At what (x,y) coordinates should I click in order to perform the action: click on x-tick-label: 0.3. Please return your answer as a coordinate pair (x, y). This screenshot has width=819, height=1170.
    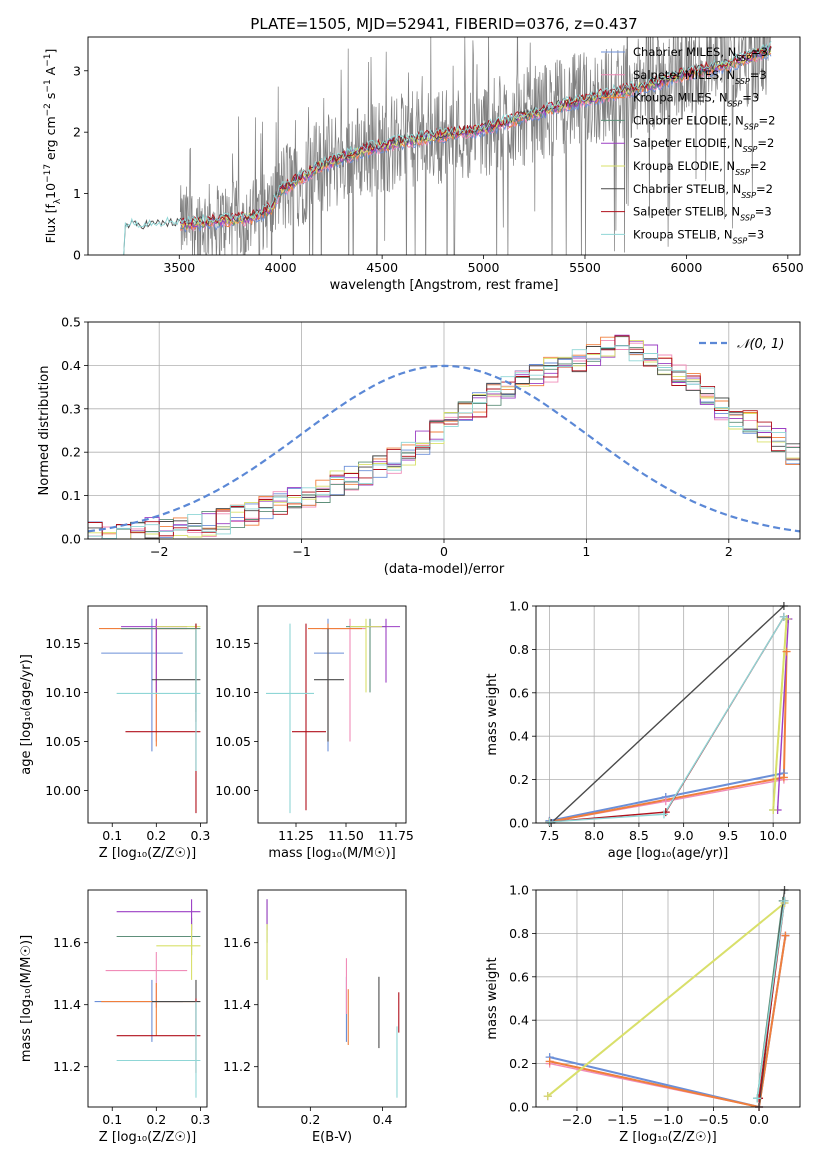
    Looking at the image, I should click on (200, 1119).